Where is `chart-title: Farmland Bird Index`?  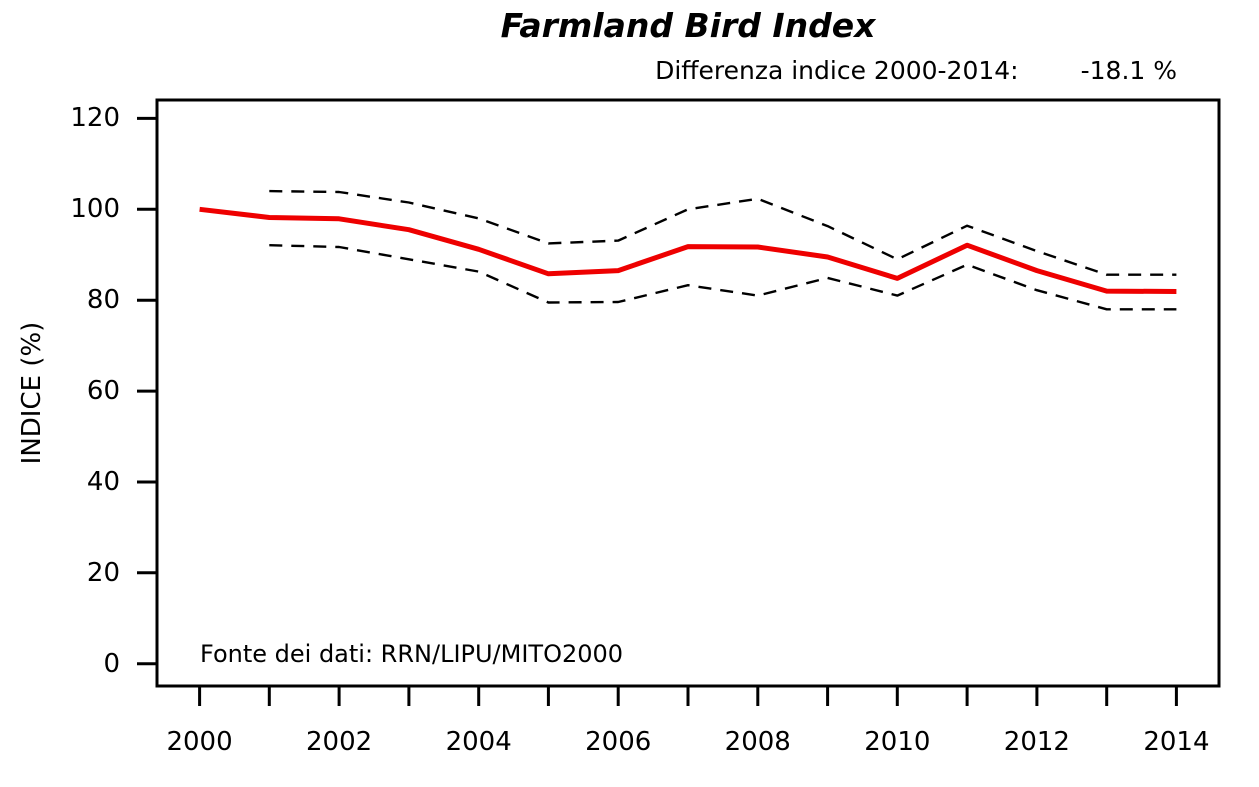
chart-title: Farmland Bird Index is located at coordinates (688, 25).